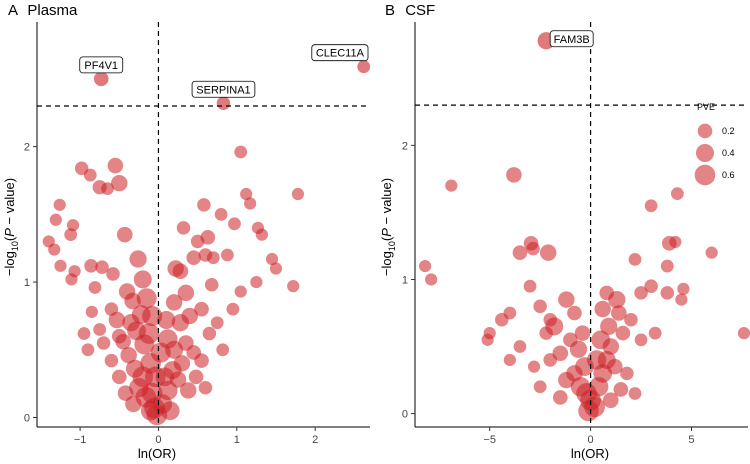  Describe the element at coordinates (405, 415) in the screenshot. I see `y-tick-label: 0` at that location.